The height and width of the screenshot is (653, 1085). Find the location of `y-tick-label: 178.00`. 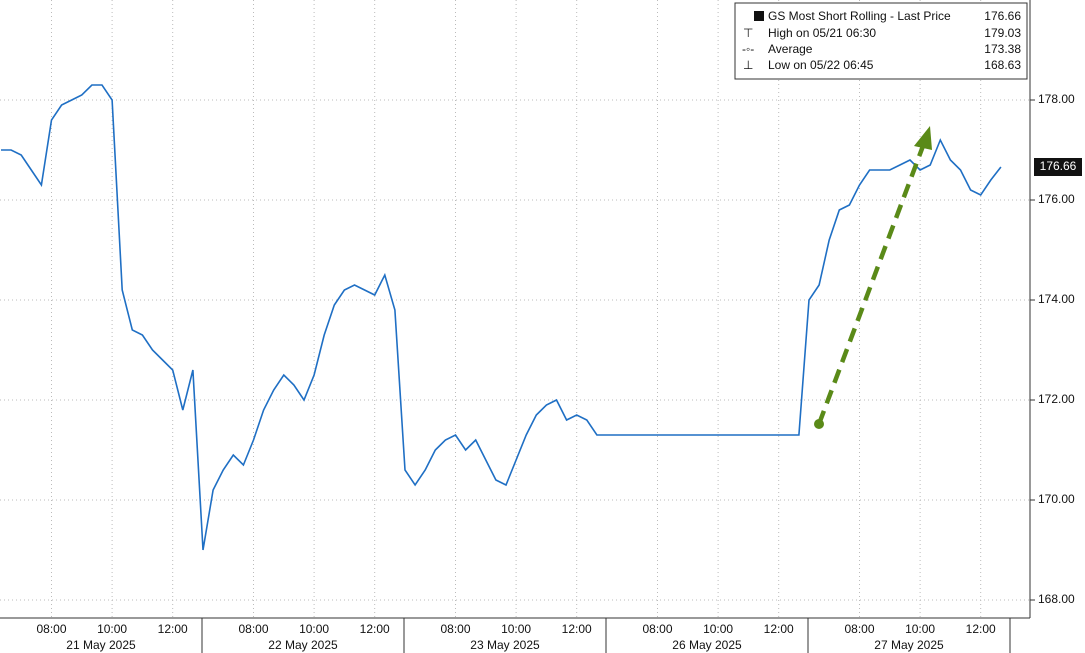

y-tick-label: 178.00 is located at coordinates (1056, 99).